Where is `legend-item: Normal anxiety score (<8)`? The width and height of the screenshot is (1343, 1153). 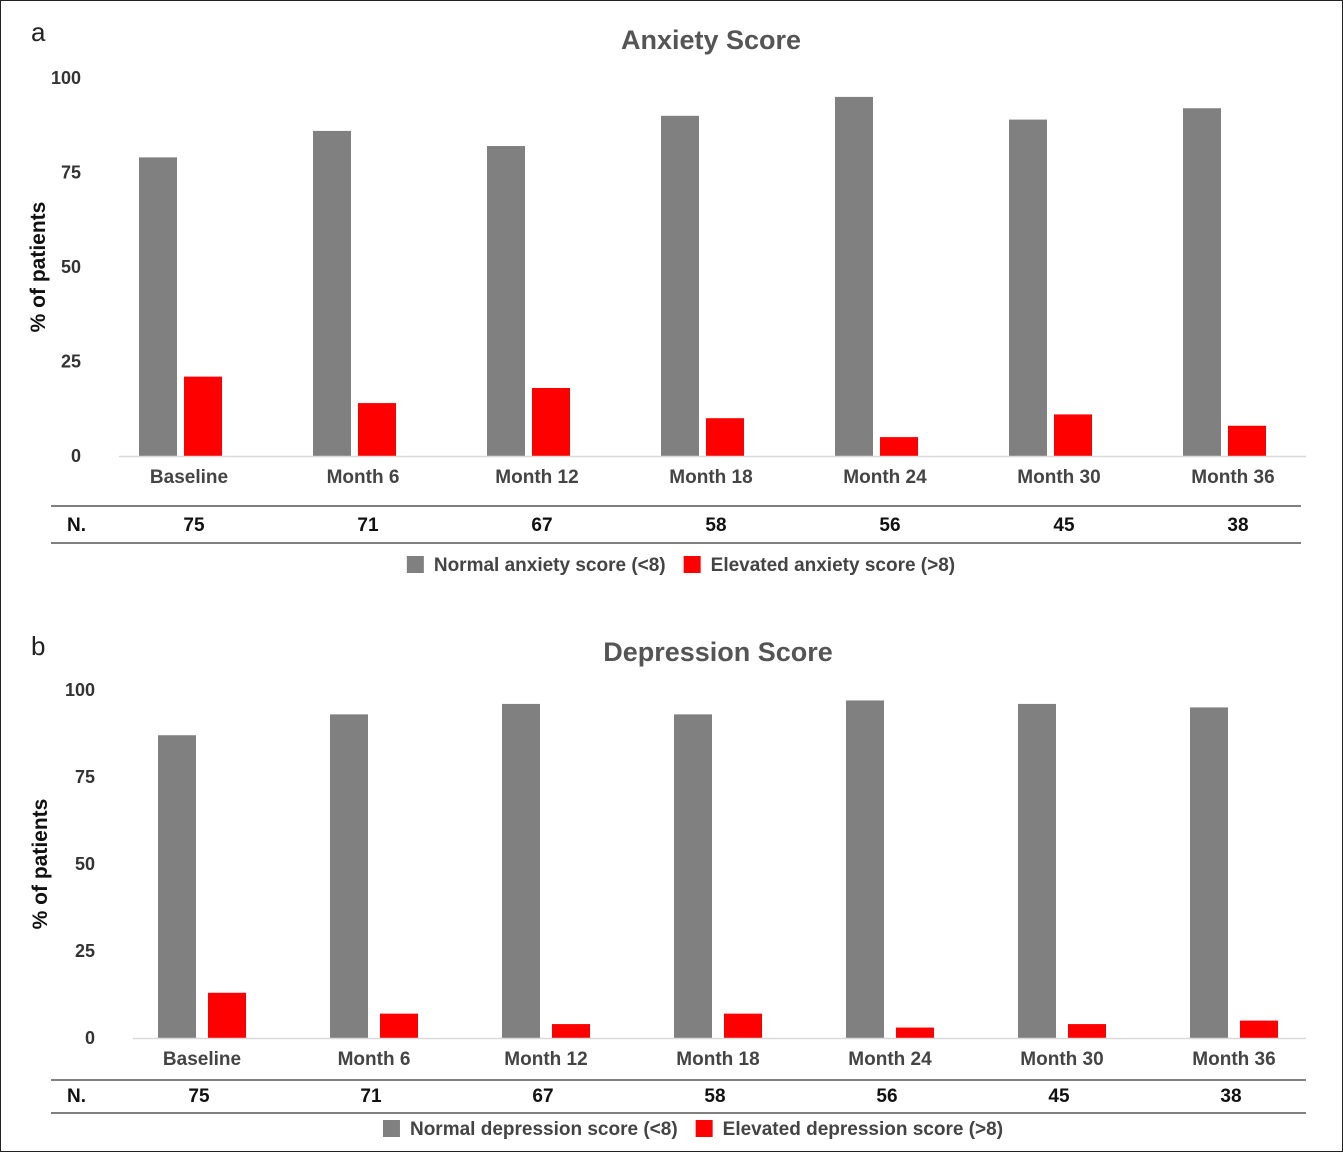 legend-item: Normal anxiety score (<8) is located at coordinates (536, 565).